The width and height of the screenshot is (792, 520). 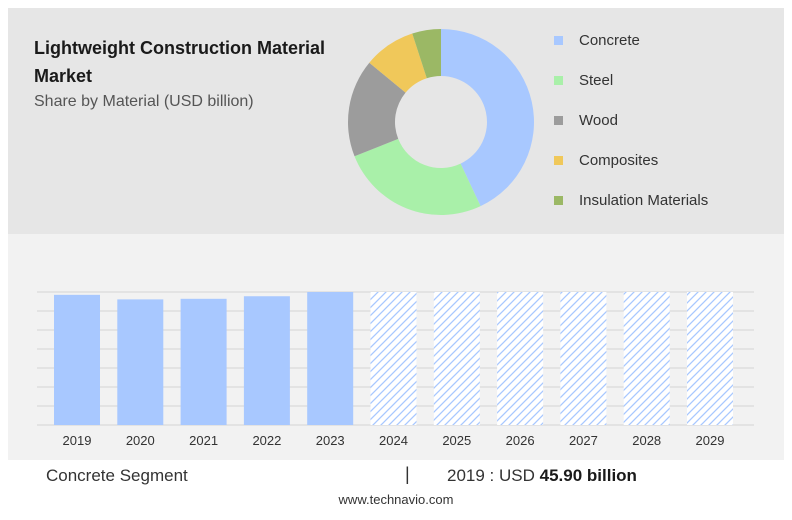 I want to click on legend-label: Steel, so click(x=596, y=80).